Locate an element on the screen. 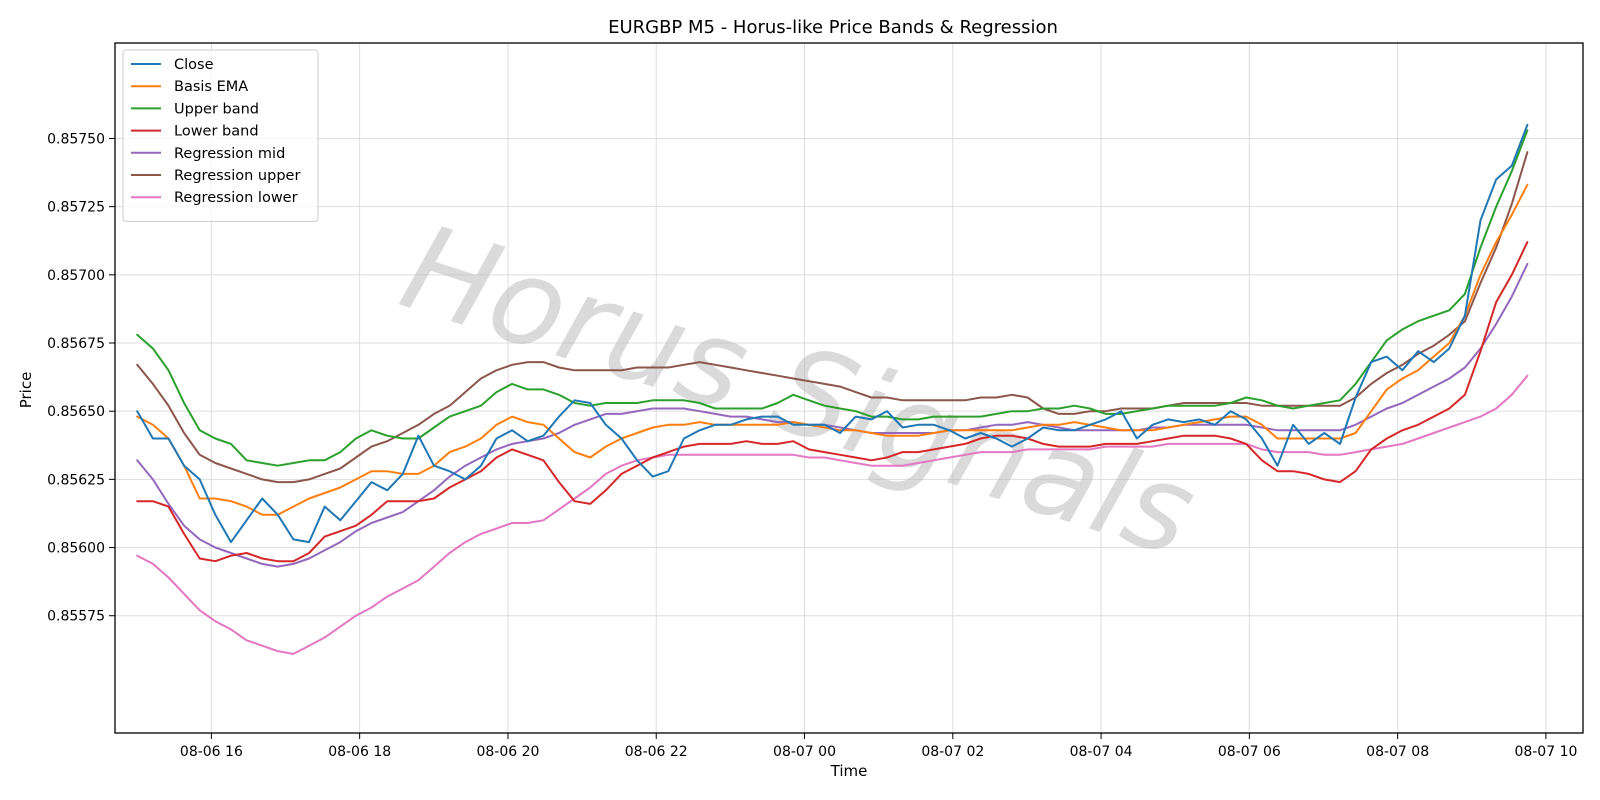 The width and height of the screenshot is (1600, 800). legend-label: Upper band is located at coordinates (216, 109).